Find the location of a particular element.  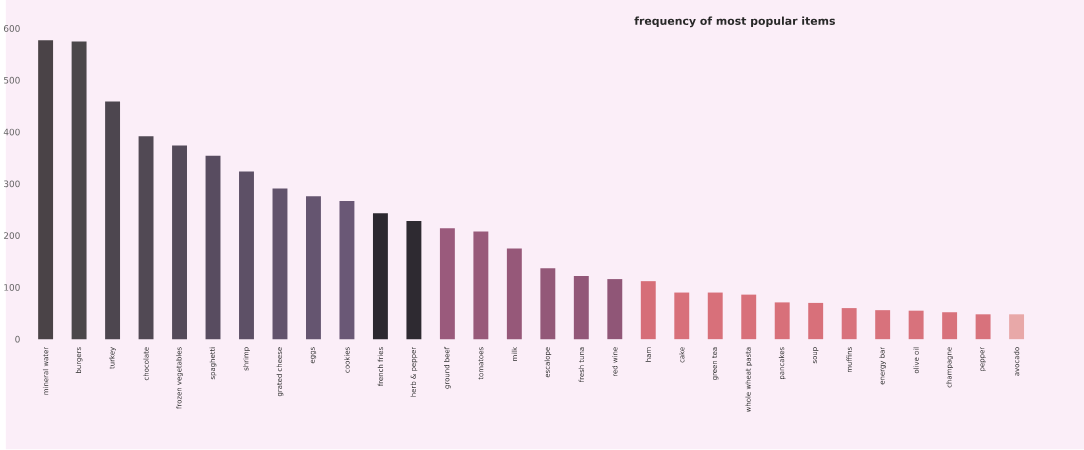

y-tick-label: 400 is located at coordinates (11, 132).